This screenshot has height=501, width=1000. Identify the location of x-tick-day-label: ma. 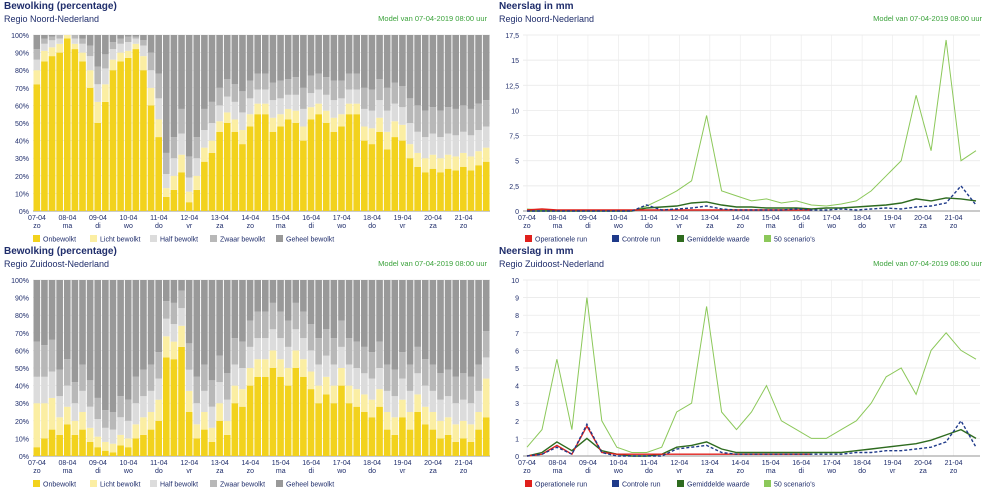
(771, 471).